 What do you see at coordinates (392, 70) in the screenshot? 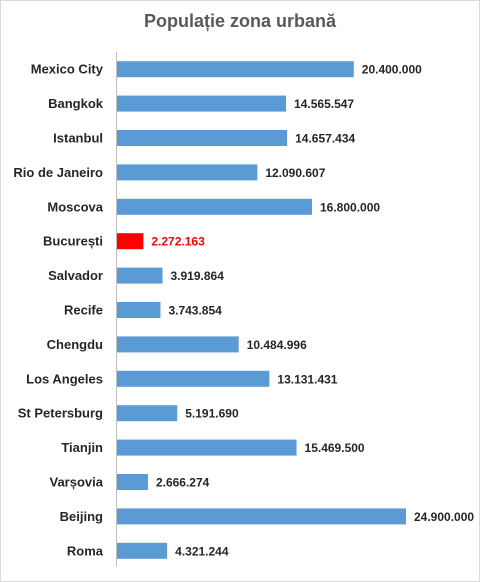
I see `value-label: 20.400.000` at bounding box center [392, 70].